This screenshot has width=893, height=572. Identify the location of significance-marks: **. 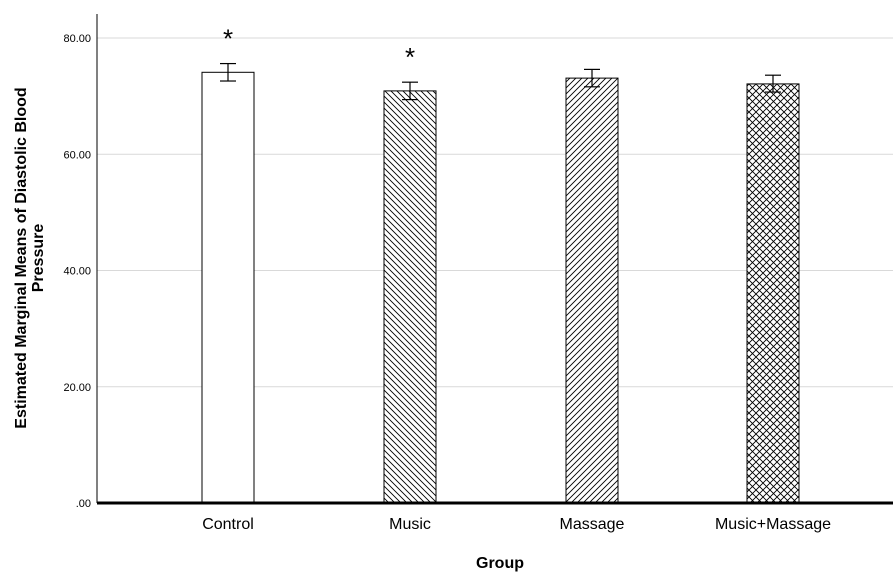
(319, 48).